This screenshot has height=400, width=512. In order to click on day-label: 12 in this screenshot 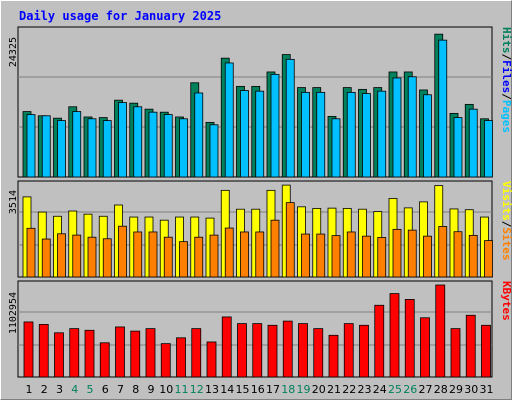, I will do `click(197, 389)`.